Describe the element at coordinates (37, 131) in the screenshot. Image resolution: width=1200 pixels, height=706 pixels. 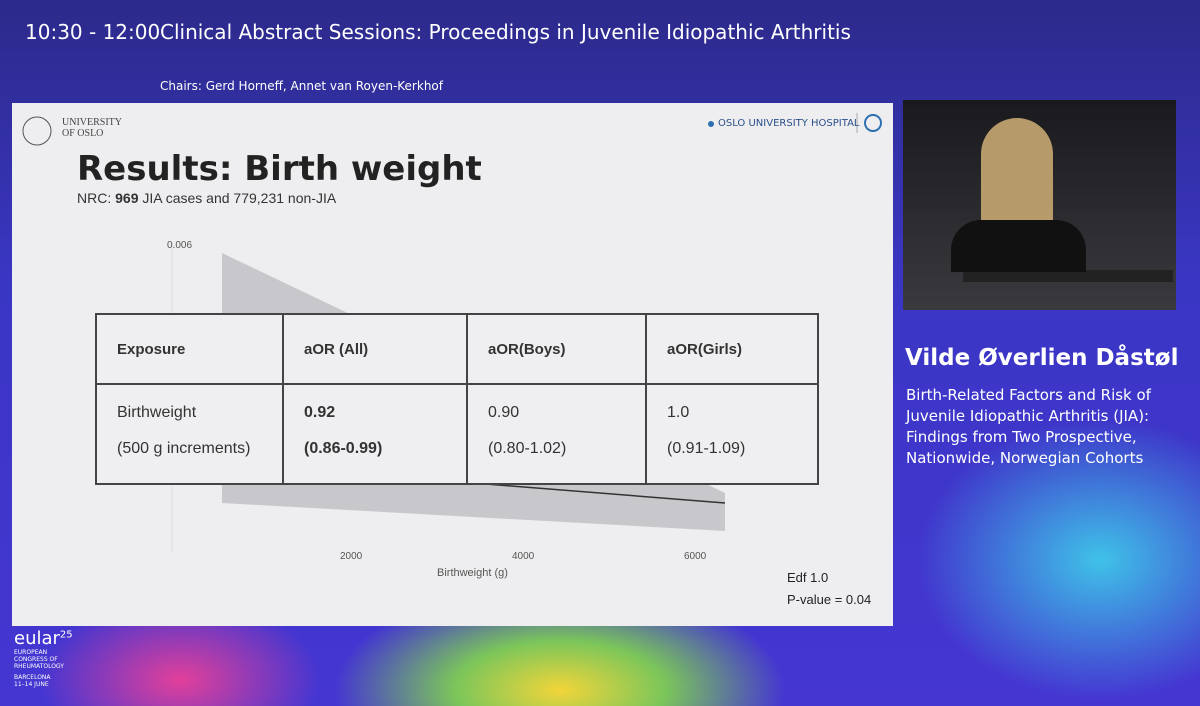
I see `uio-emblem` at that location.